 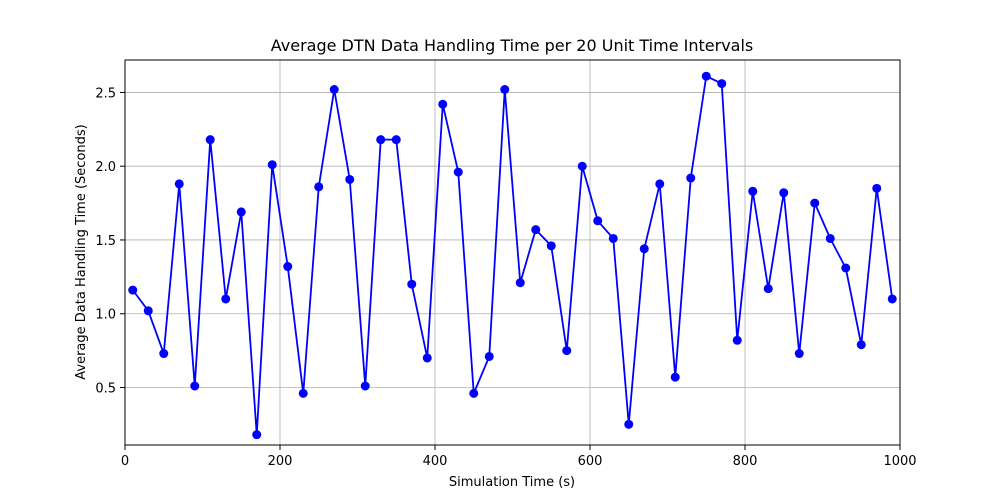 I want to click on y-axis: 0.5 1.0 1.5 2.0 2.5, so click(x=110, y=241).